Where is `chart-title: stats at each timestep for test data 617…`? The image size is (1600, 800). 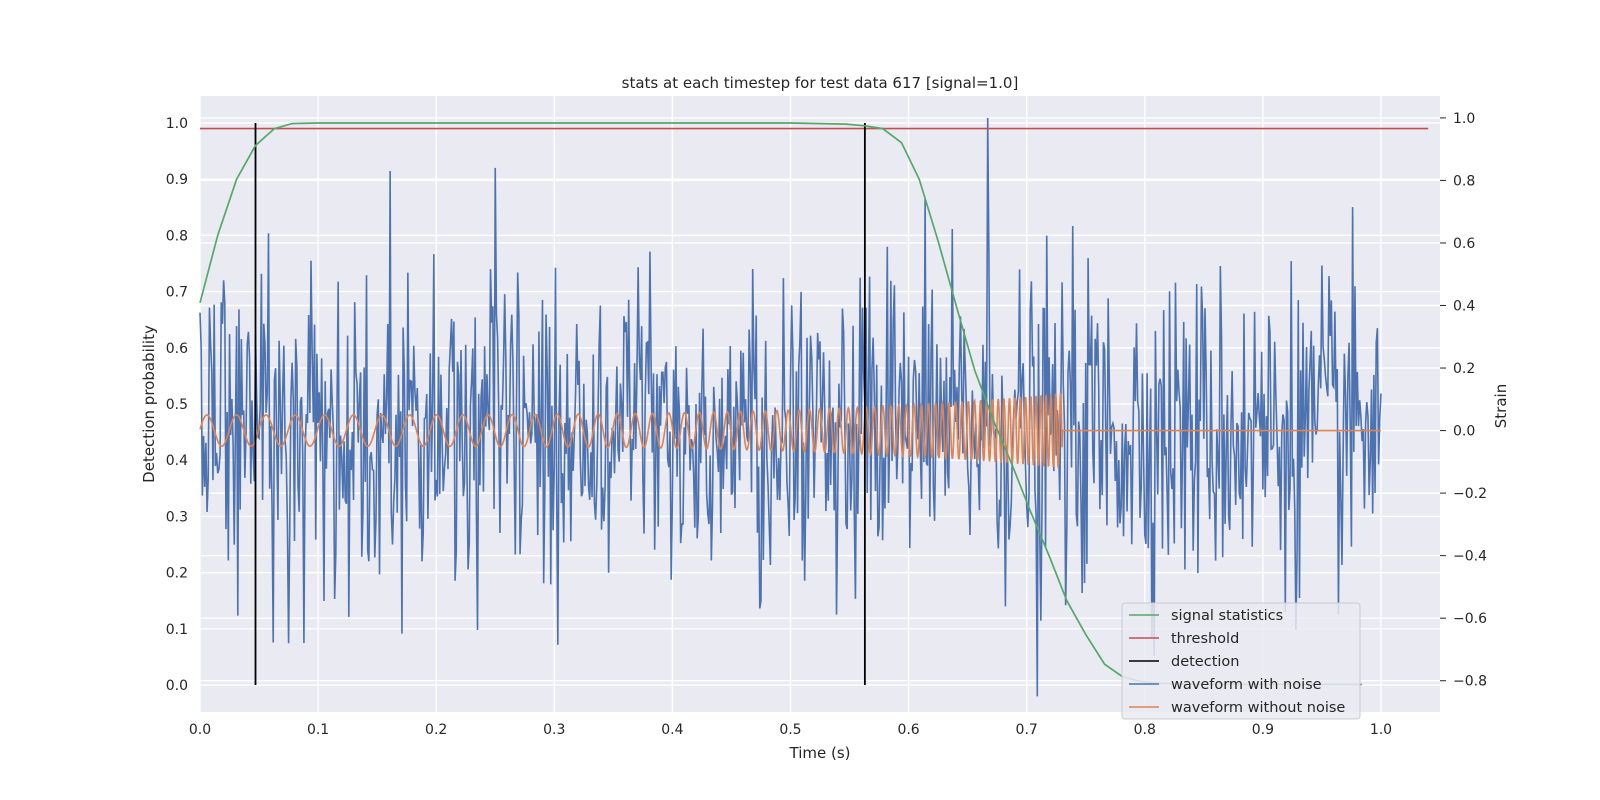 chart-title: stats at each timestep for test data 617… is located at coordinates (820, 83).